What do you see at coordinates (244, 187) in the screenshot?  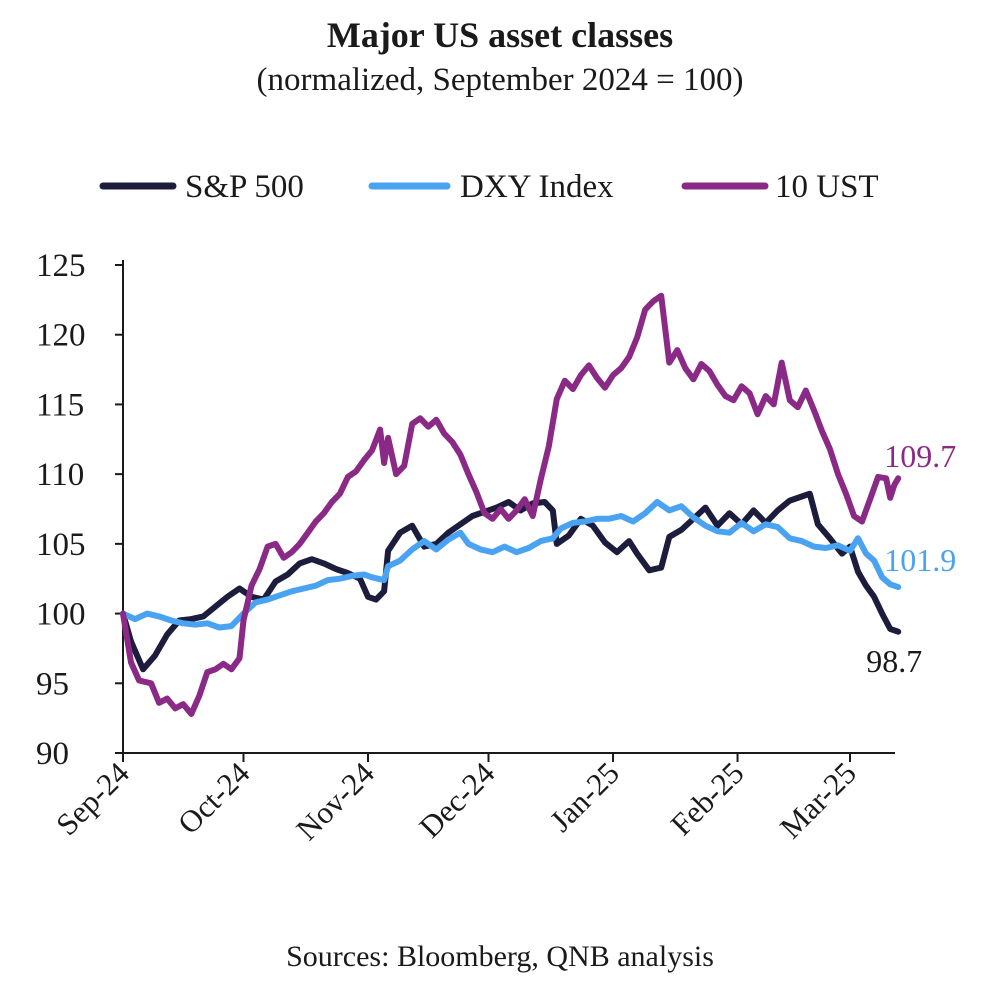 I see `legend-label-0: S&P 500` at bounding box center [244, 187].